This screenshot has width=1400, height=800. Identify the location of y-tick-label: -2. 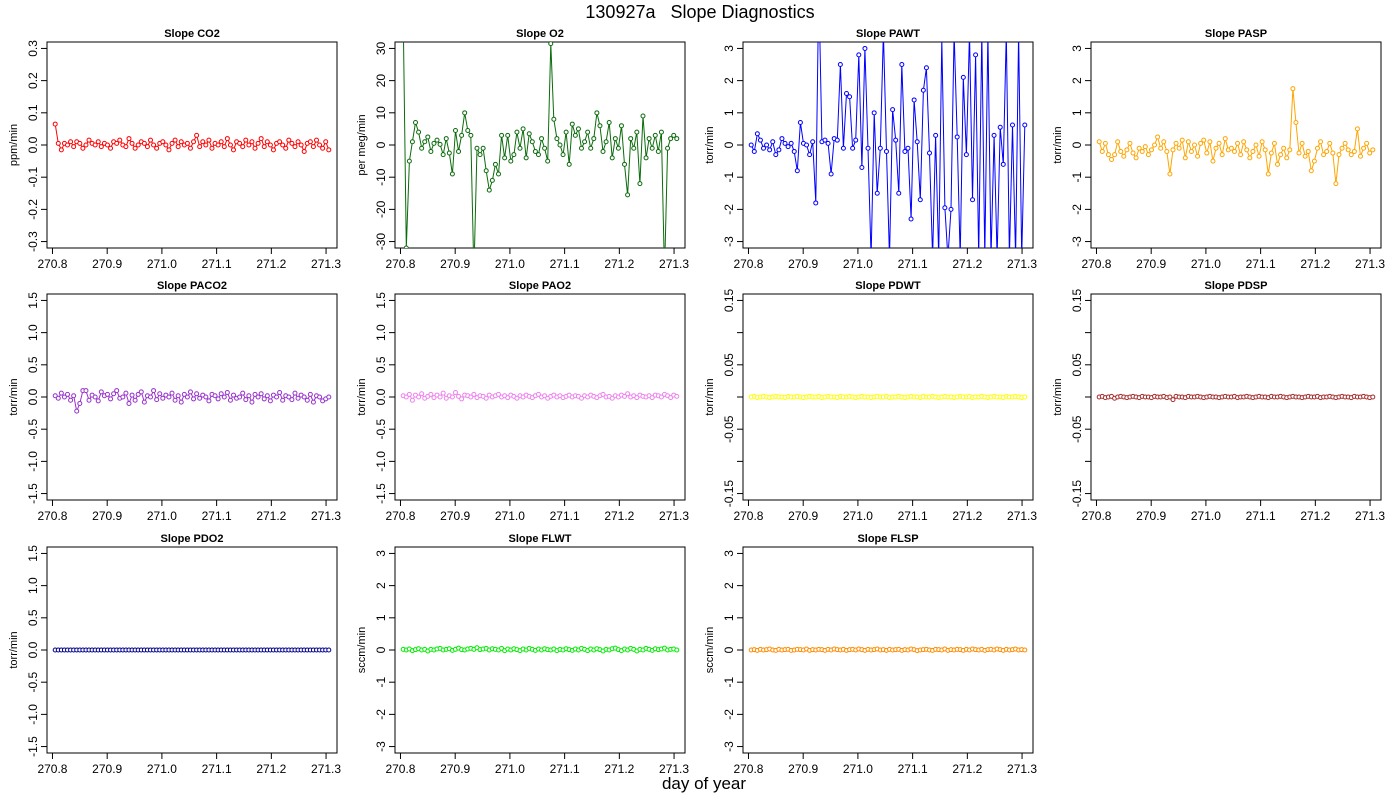
(729, 209).